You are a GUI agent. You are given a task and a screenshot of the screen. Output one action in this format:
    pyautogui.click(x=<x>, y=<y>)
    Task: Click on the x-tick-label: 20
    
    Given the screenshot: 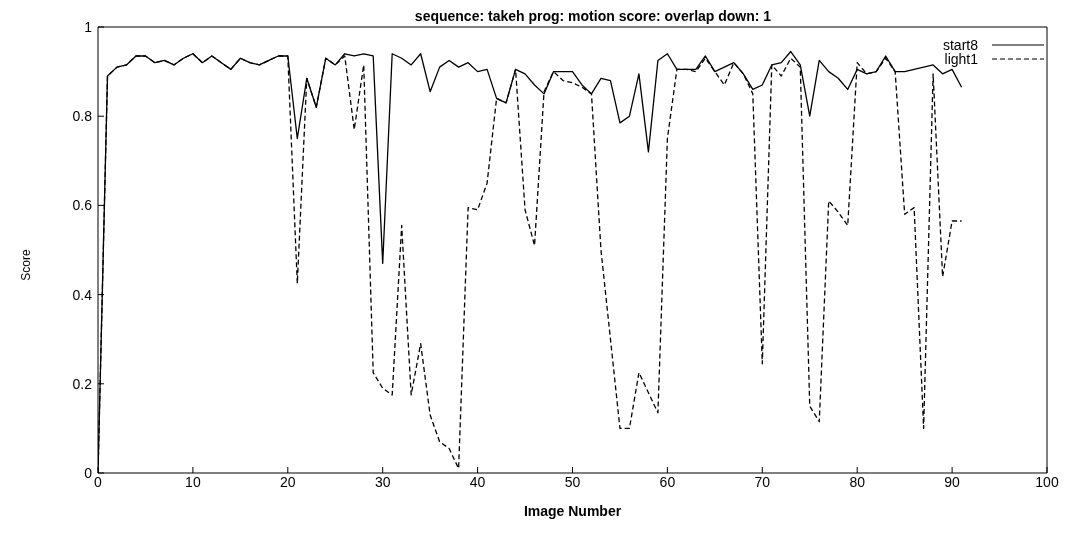 What is the action you would take?
    pyautogui.click(x=288, y=481)
    